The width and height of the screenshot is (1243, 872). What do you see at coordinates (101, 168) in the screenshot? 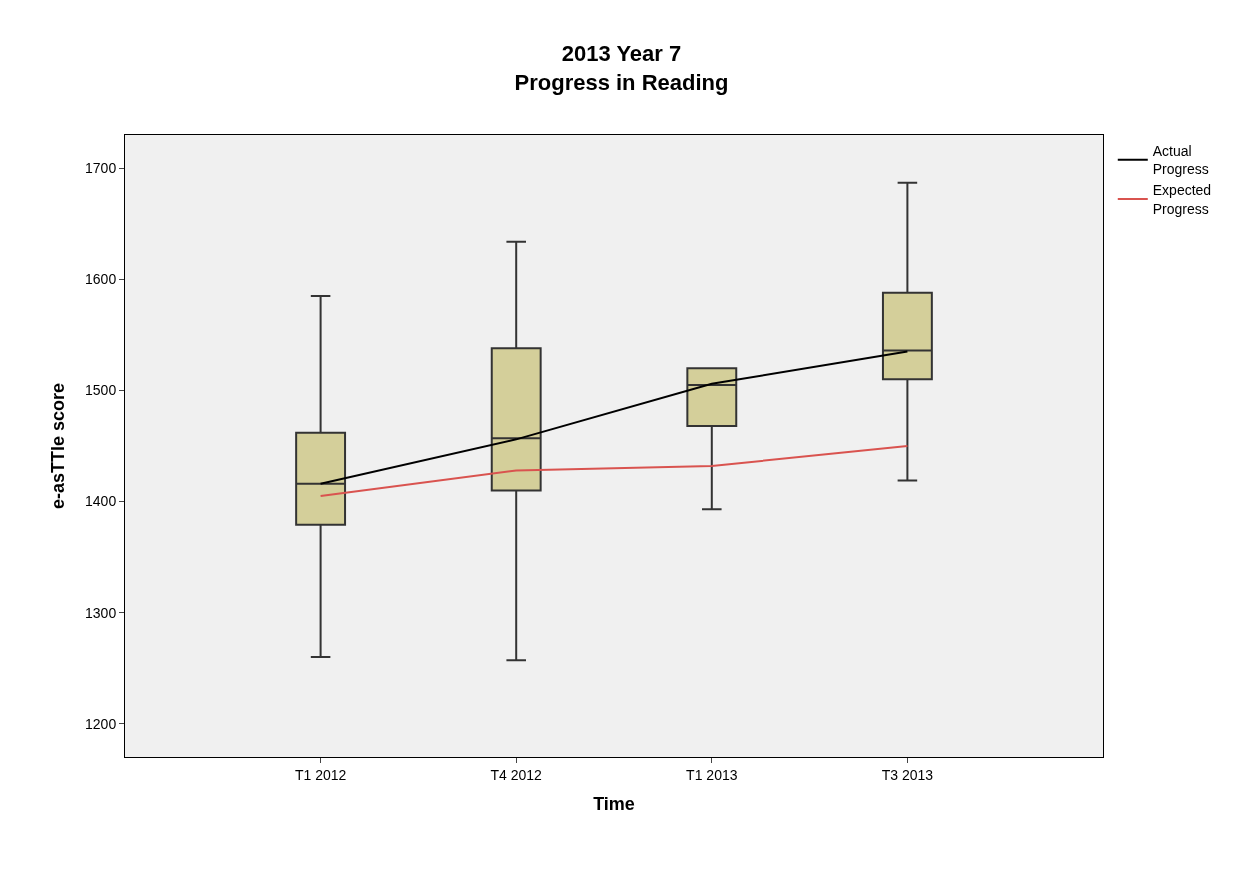
I see `y-tick-label: 1700` at bounding box center [101, 168].